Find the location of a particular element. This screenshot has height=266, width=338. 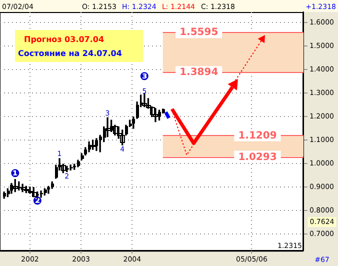

ref-line-label: 1.0293 is located at coordinates (257, 157).